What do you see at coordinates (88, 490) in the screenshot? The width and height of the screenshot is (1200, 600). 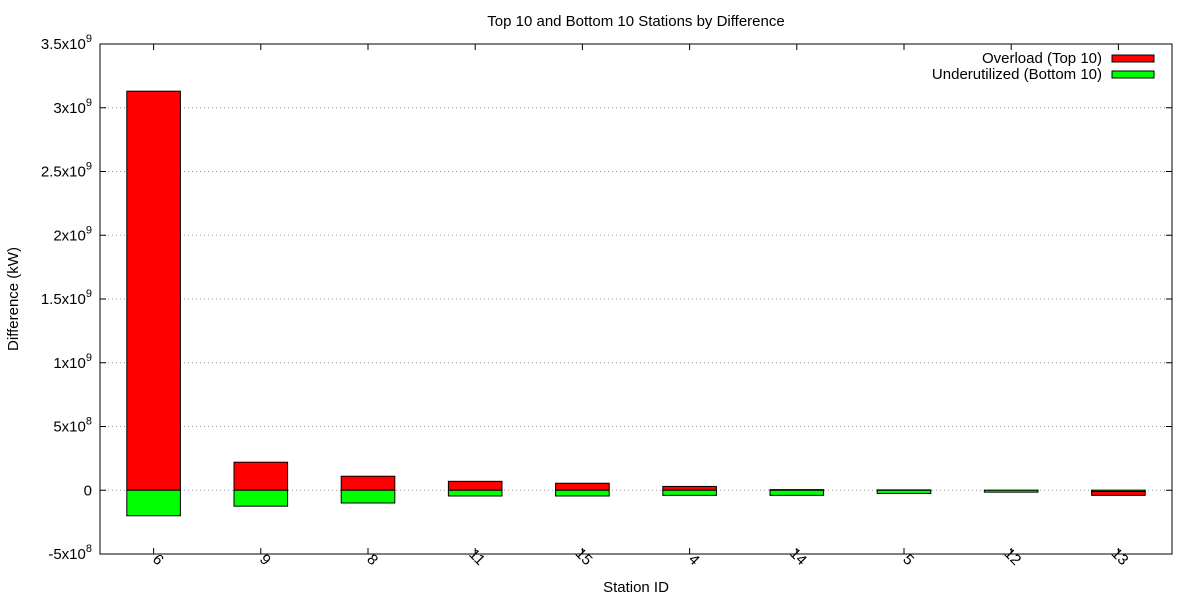 I see `y-tick-label: 0` at bounding box center [88, 490].